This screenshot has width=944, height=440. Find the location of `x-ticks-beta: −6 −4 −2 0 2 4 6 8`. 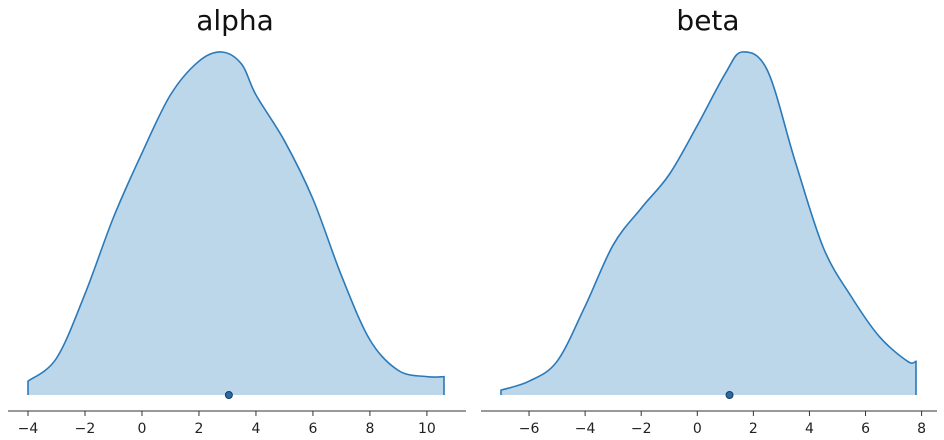

x-ticks-beta: −6 −4 −2 0 2 4 6 8 is located at coordinates (722, 424).